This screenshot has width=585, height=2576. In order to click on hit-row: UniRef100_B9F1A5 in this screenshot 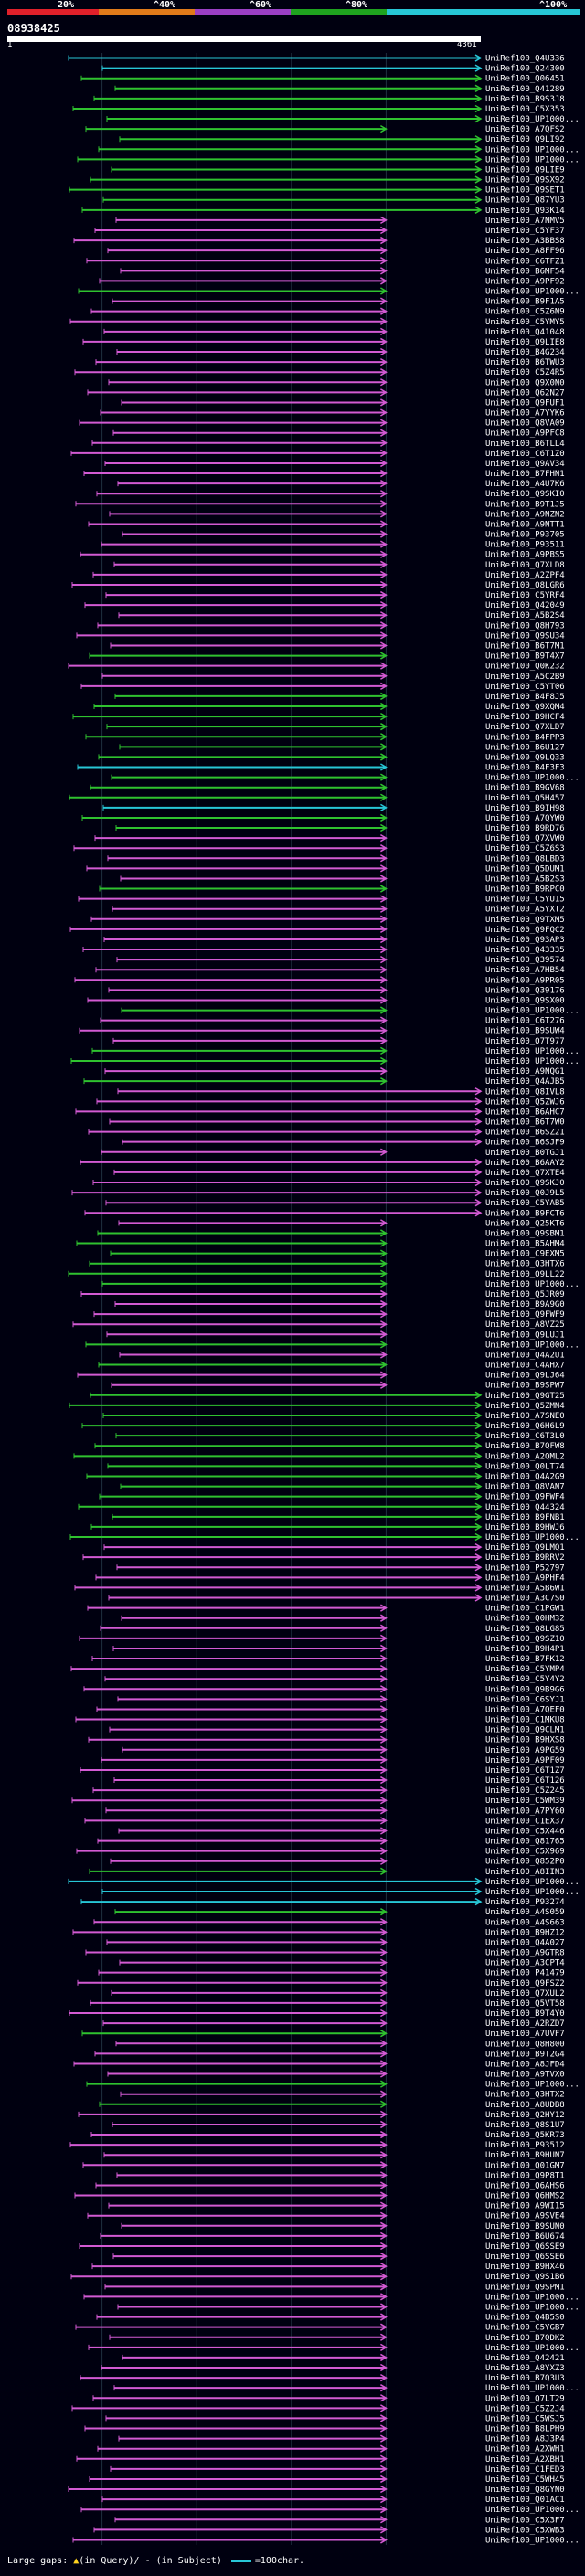, I will do `click(339, 302)`.